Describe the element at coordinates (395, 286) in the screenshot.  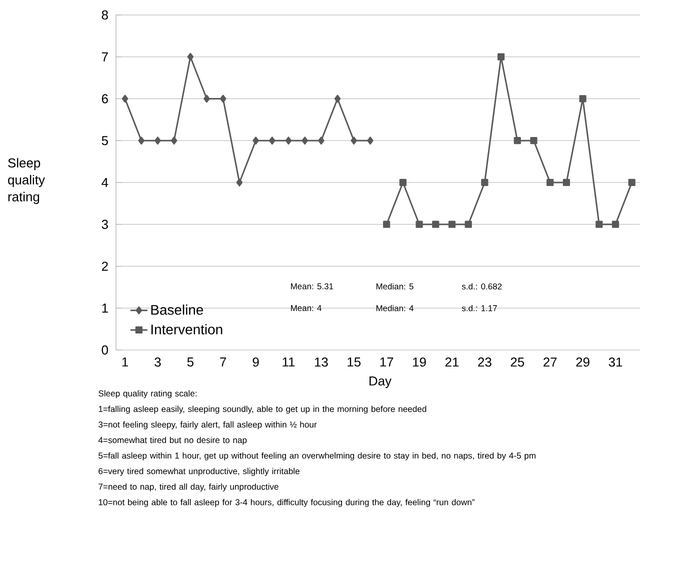
I see `annotation: Median: 5` at that location.